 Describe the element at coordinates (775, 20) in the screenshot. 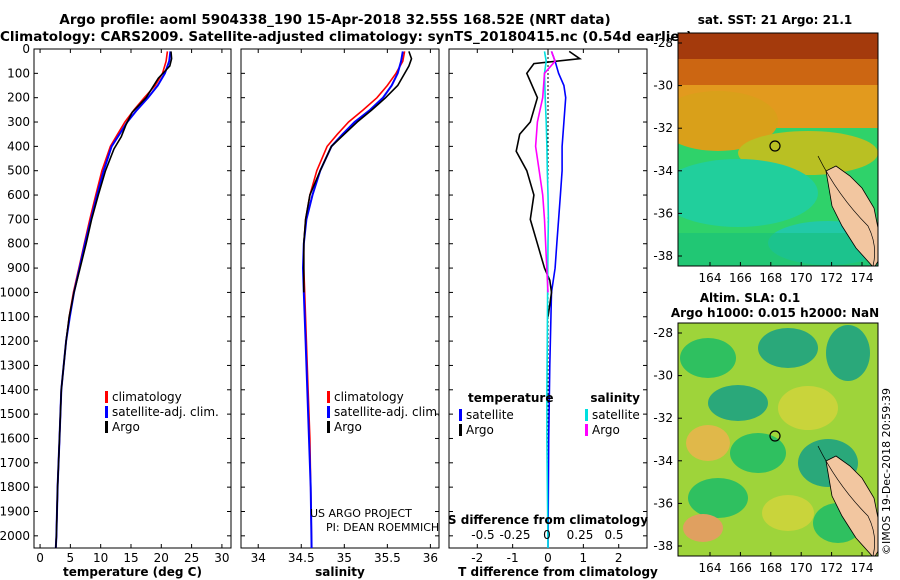

I see `sst-map-title: sat. SST: 21 Argo: 21.1` at that location.